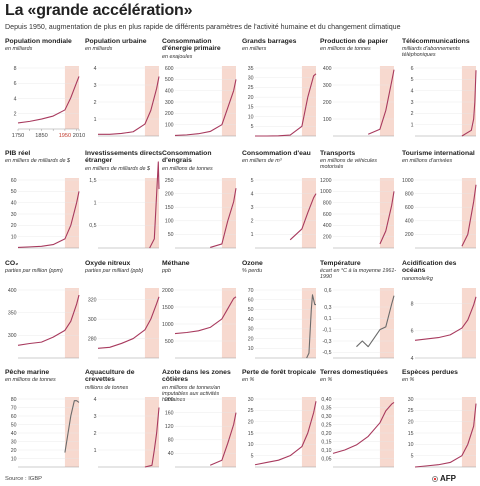 This screenshot has height=486, width=480. I want to click on y-tick-label: 30, so click(411, 400).